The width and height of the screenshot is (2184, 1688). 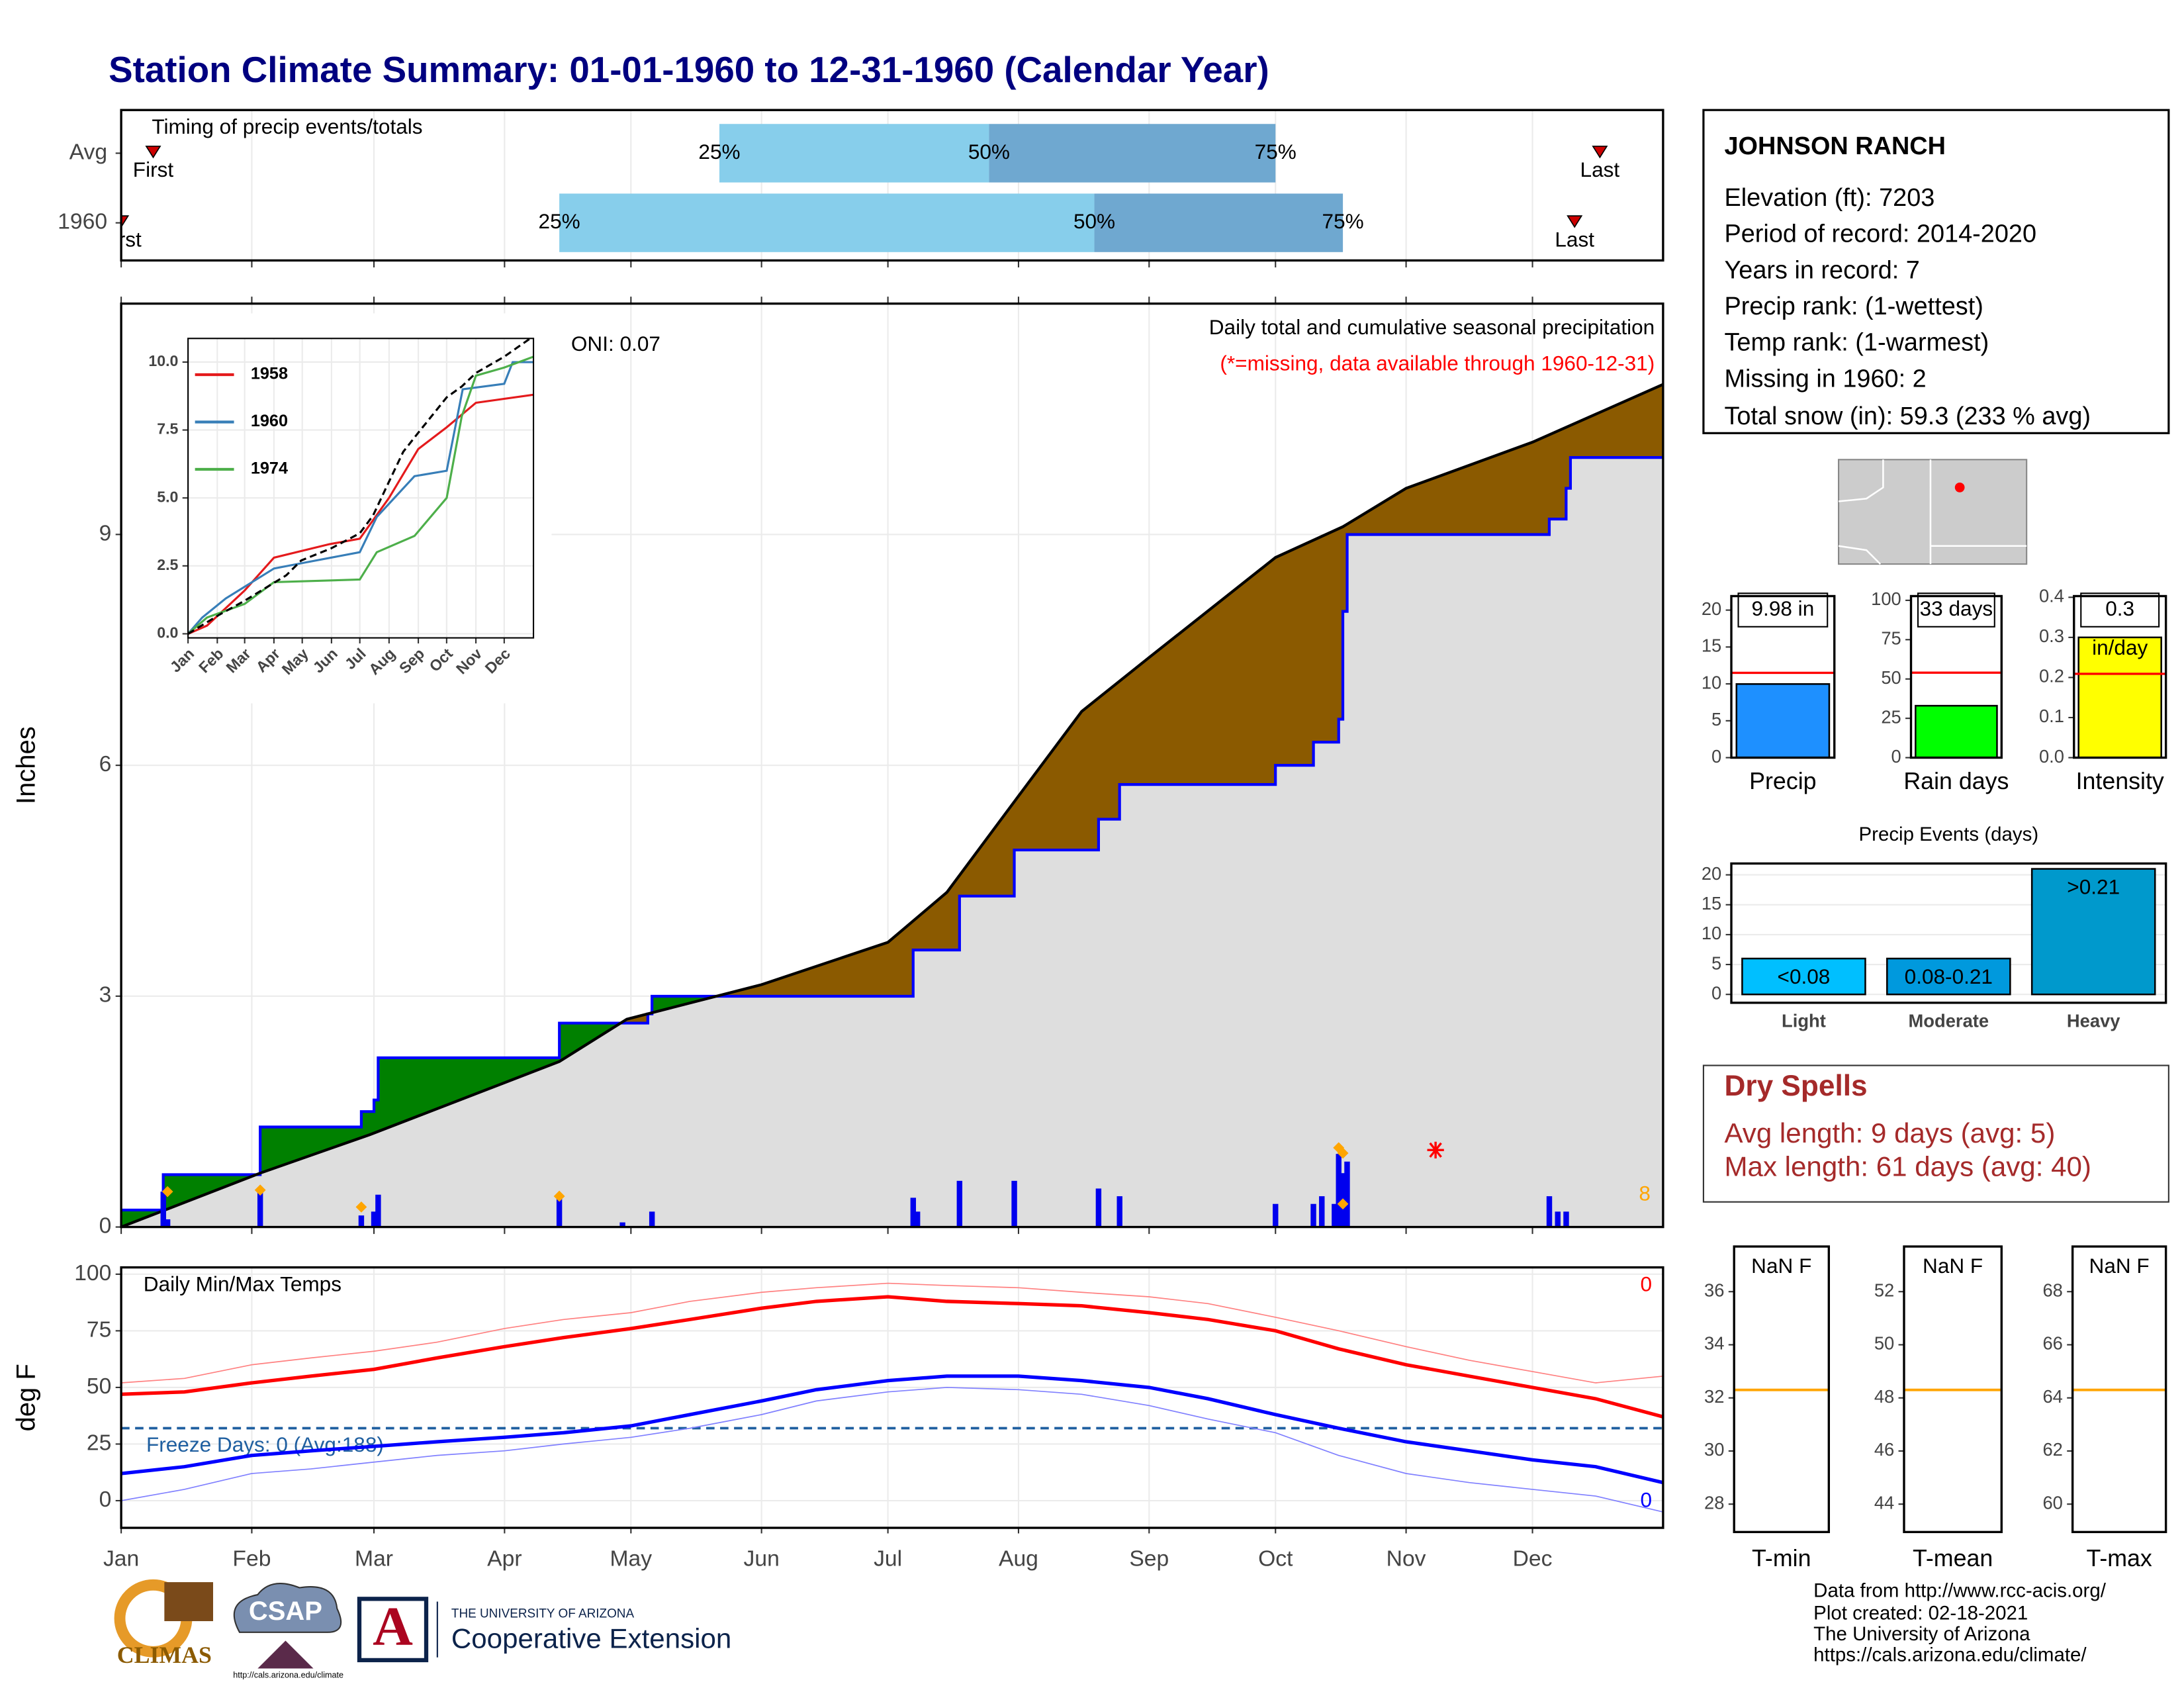 What do you see at coordinates (2119, 608) in the screenshot?
I see `value-label: 0.3` at bounding box center [2119, 608].